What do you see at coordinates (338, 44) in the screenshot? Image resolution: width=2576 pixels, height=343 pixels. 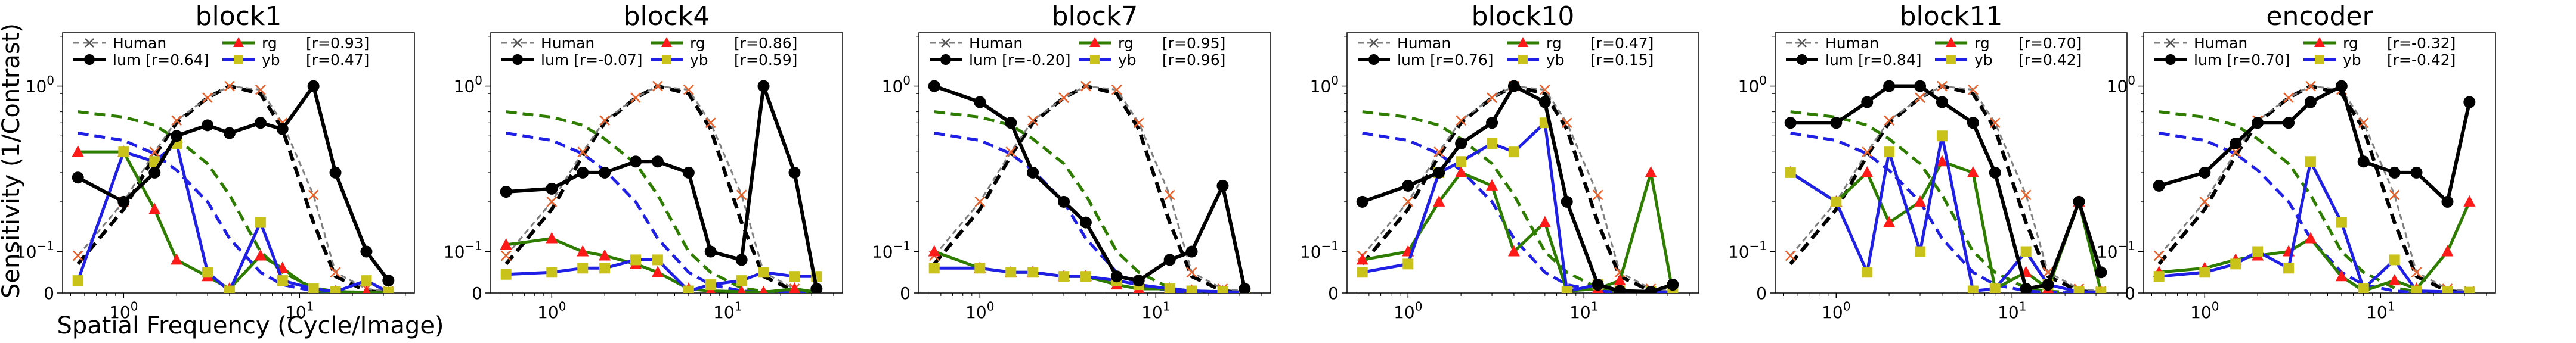 I see `legend-r-label: [r=0.93]` at bounding box center [338, 44].